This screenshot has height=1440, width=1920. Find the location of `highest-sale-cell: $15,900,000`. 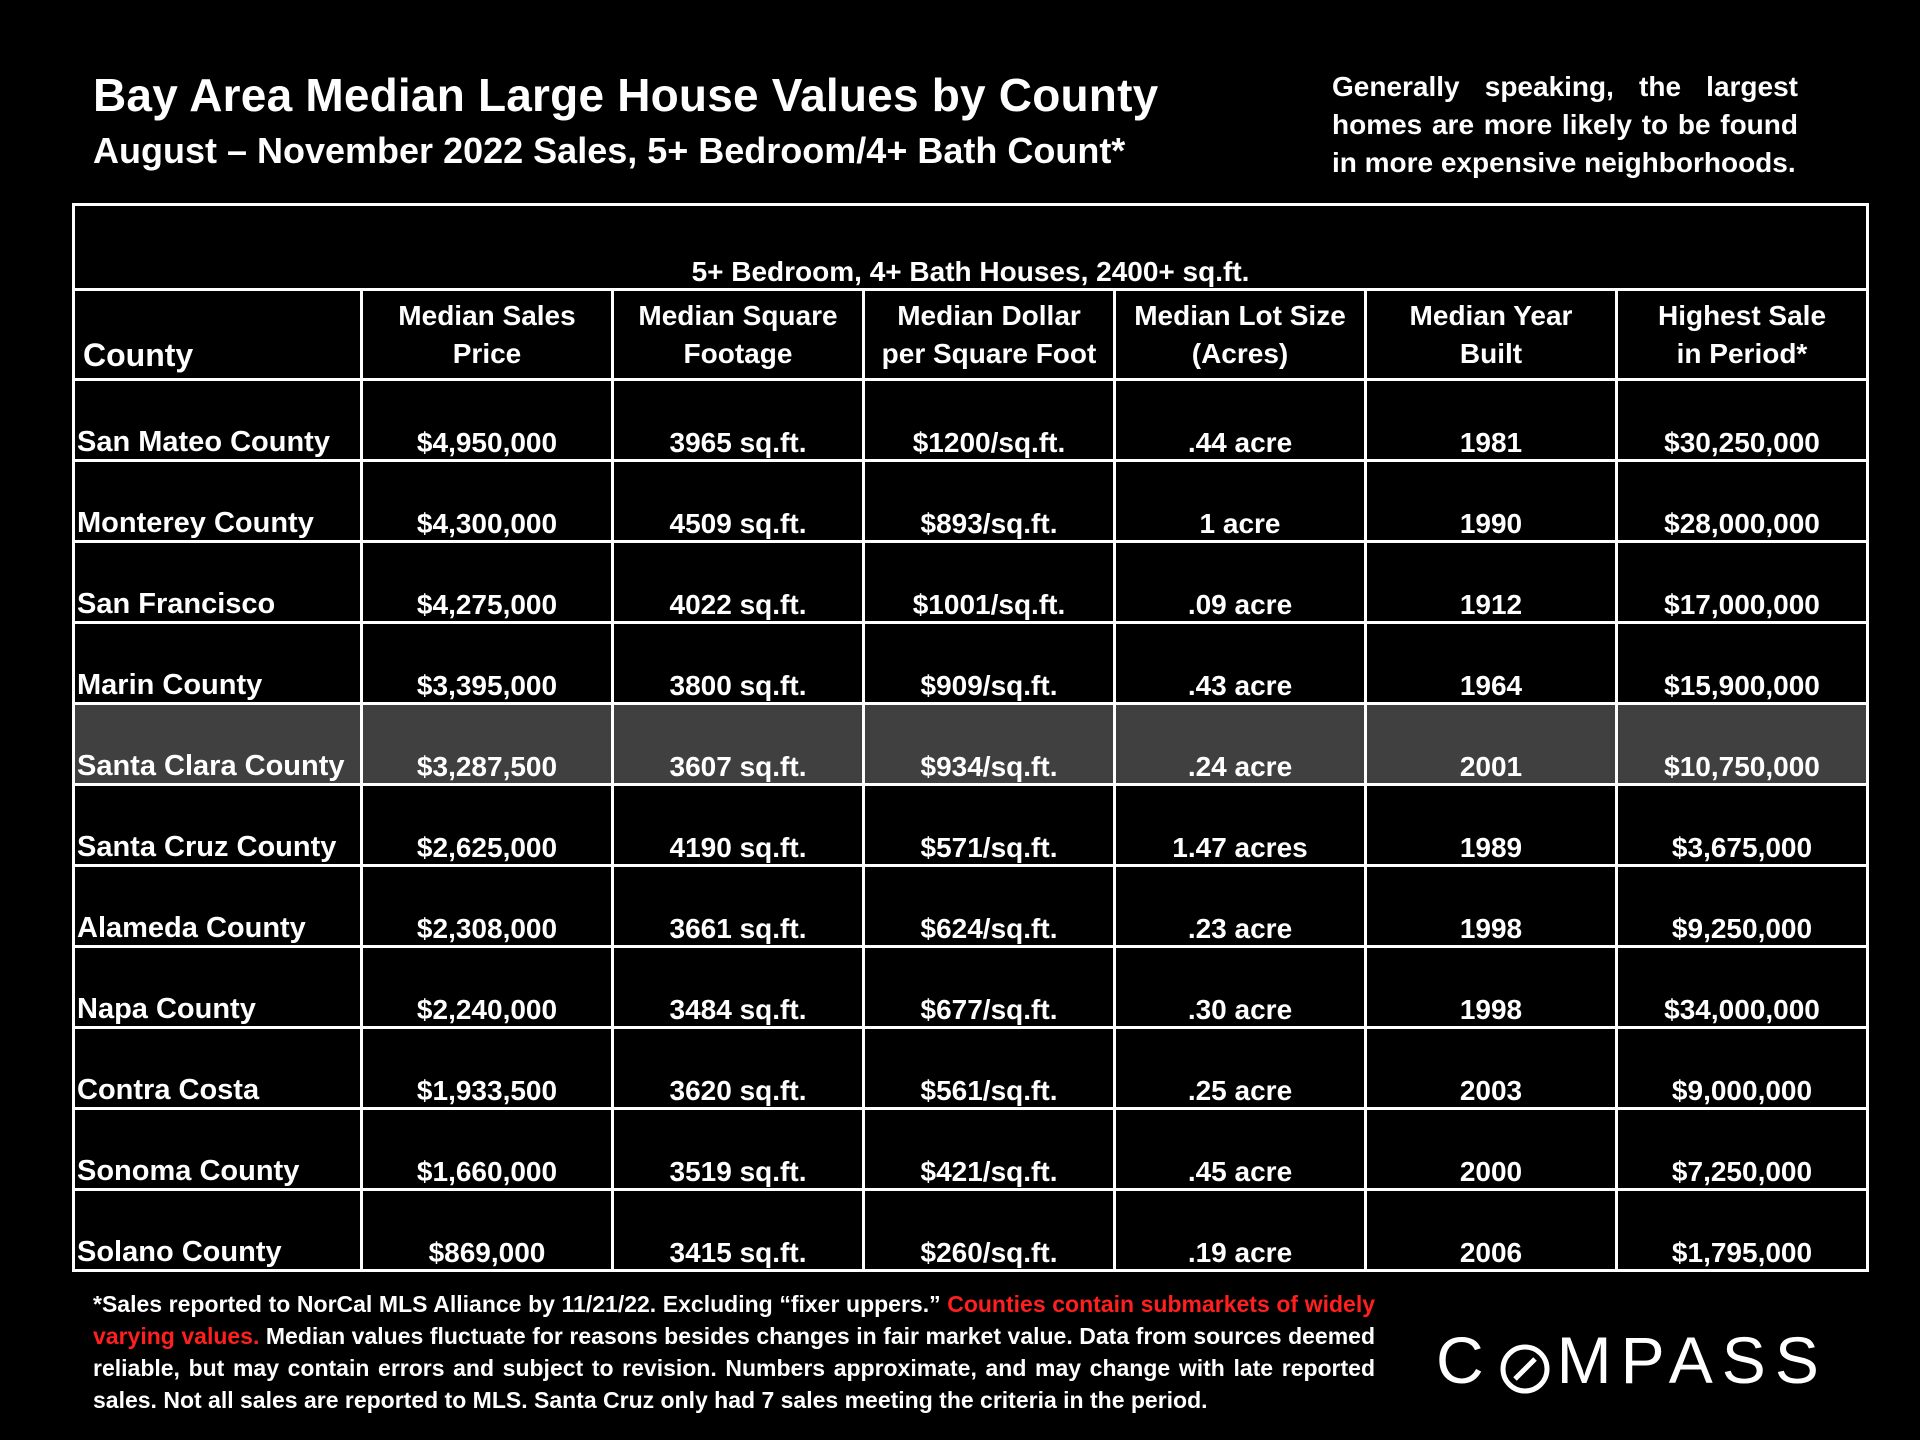

highest-sale-cell: $15,900,000 is located at coordinates (1742, 663).